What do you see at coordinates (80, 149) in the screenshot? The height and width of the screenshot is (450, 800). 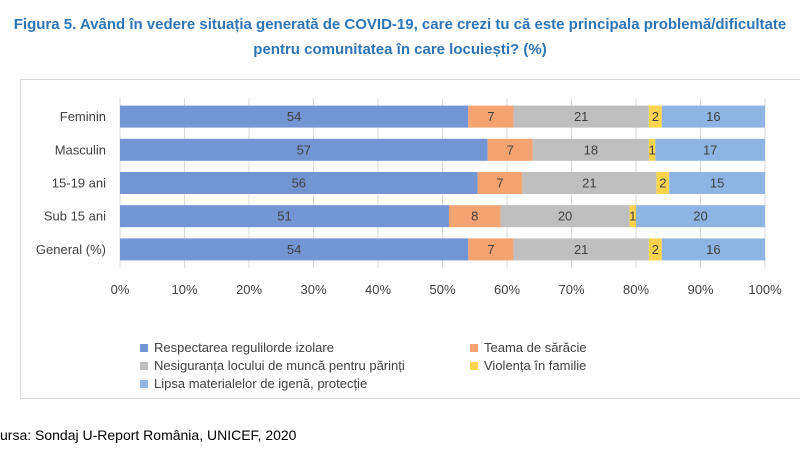 I see `category-label: Masculin` at bounding box center [80, 149].